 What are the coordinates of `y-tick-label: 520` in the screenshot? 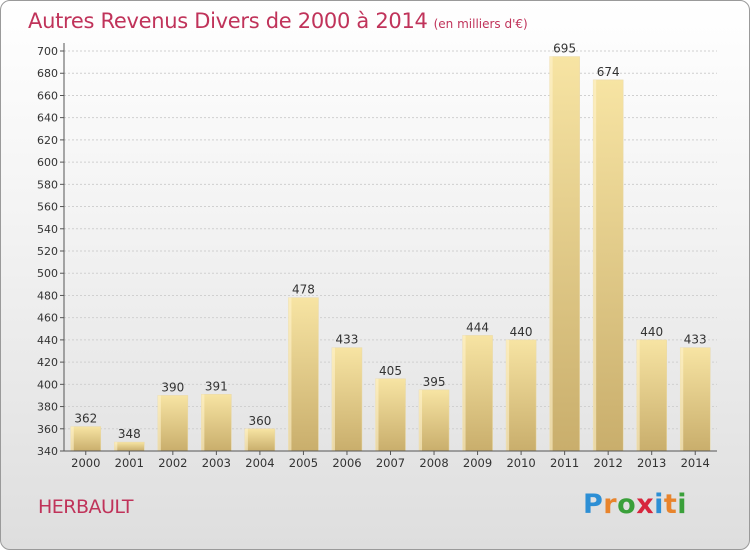 It's located at (47, 251).